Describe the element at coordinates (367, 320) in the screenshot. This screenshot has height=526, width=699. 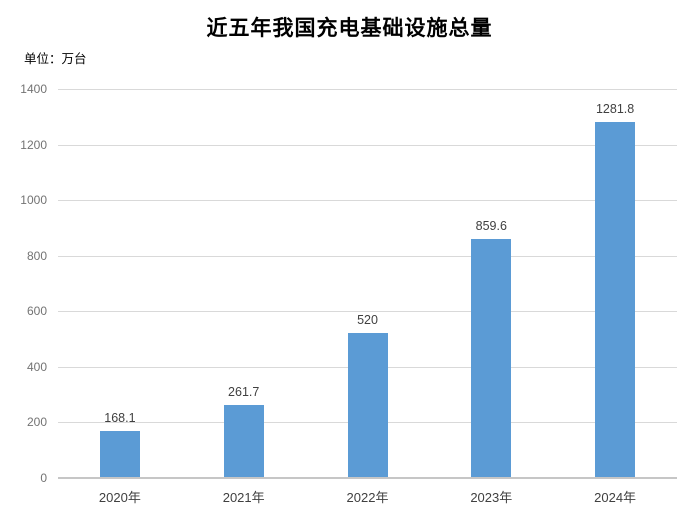
I see `bar-value-label: 520` at that location.